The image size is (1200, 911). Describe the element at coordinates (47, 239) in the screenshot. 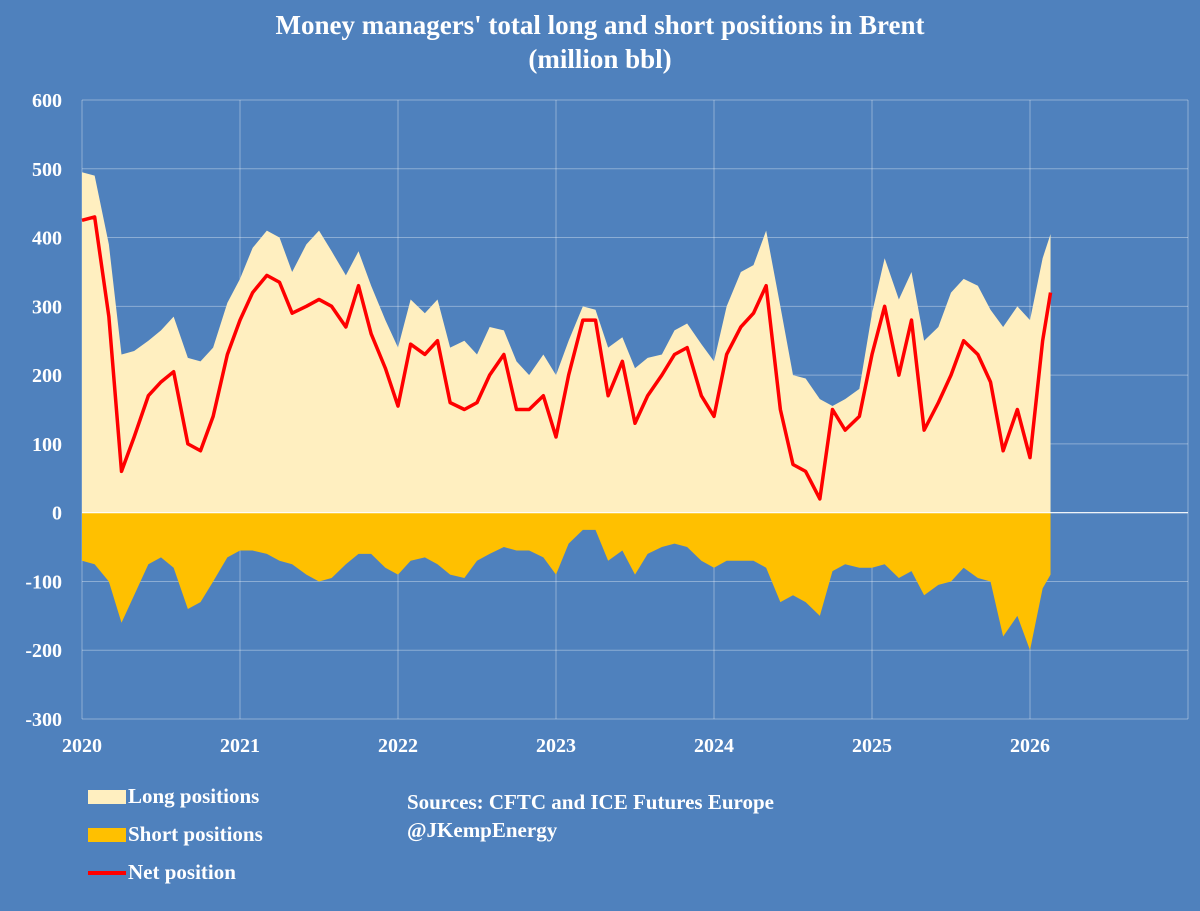

I see `y-tick-label: 400` at that location.